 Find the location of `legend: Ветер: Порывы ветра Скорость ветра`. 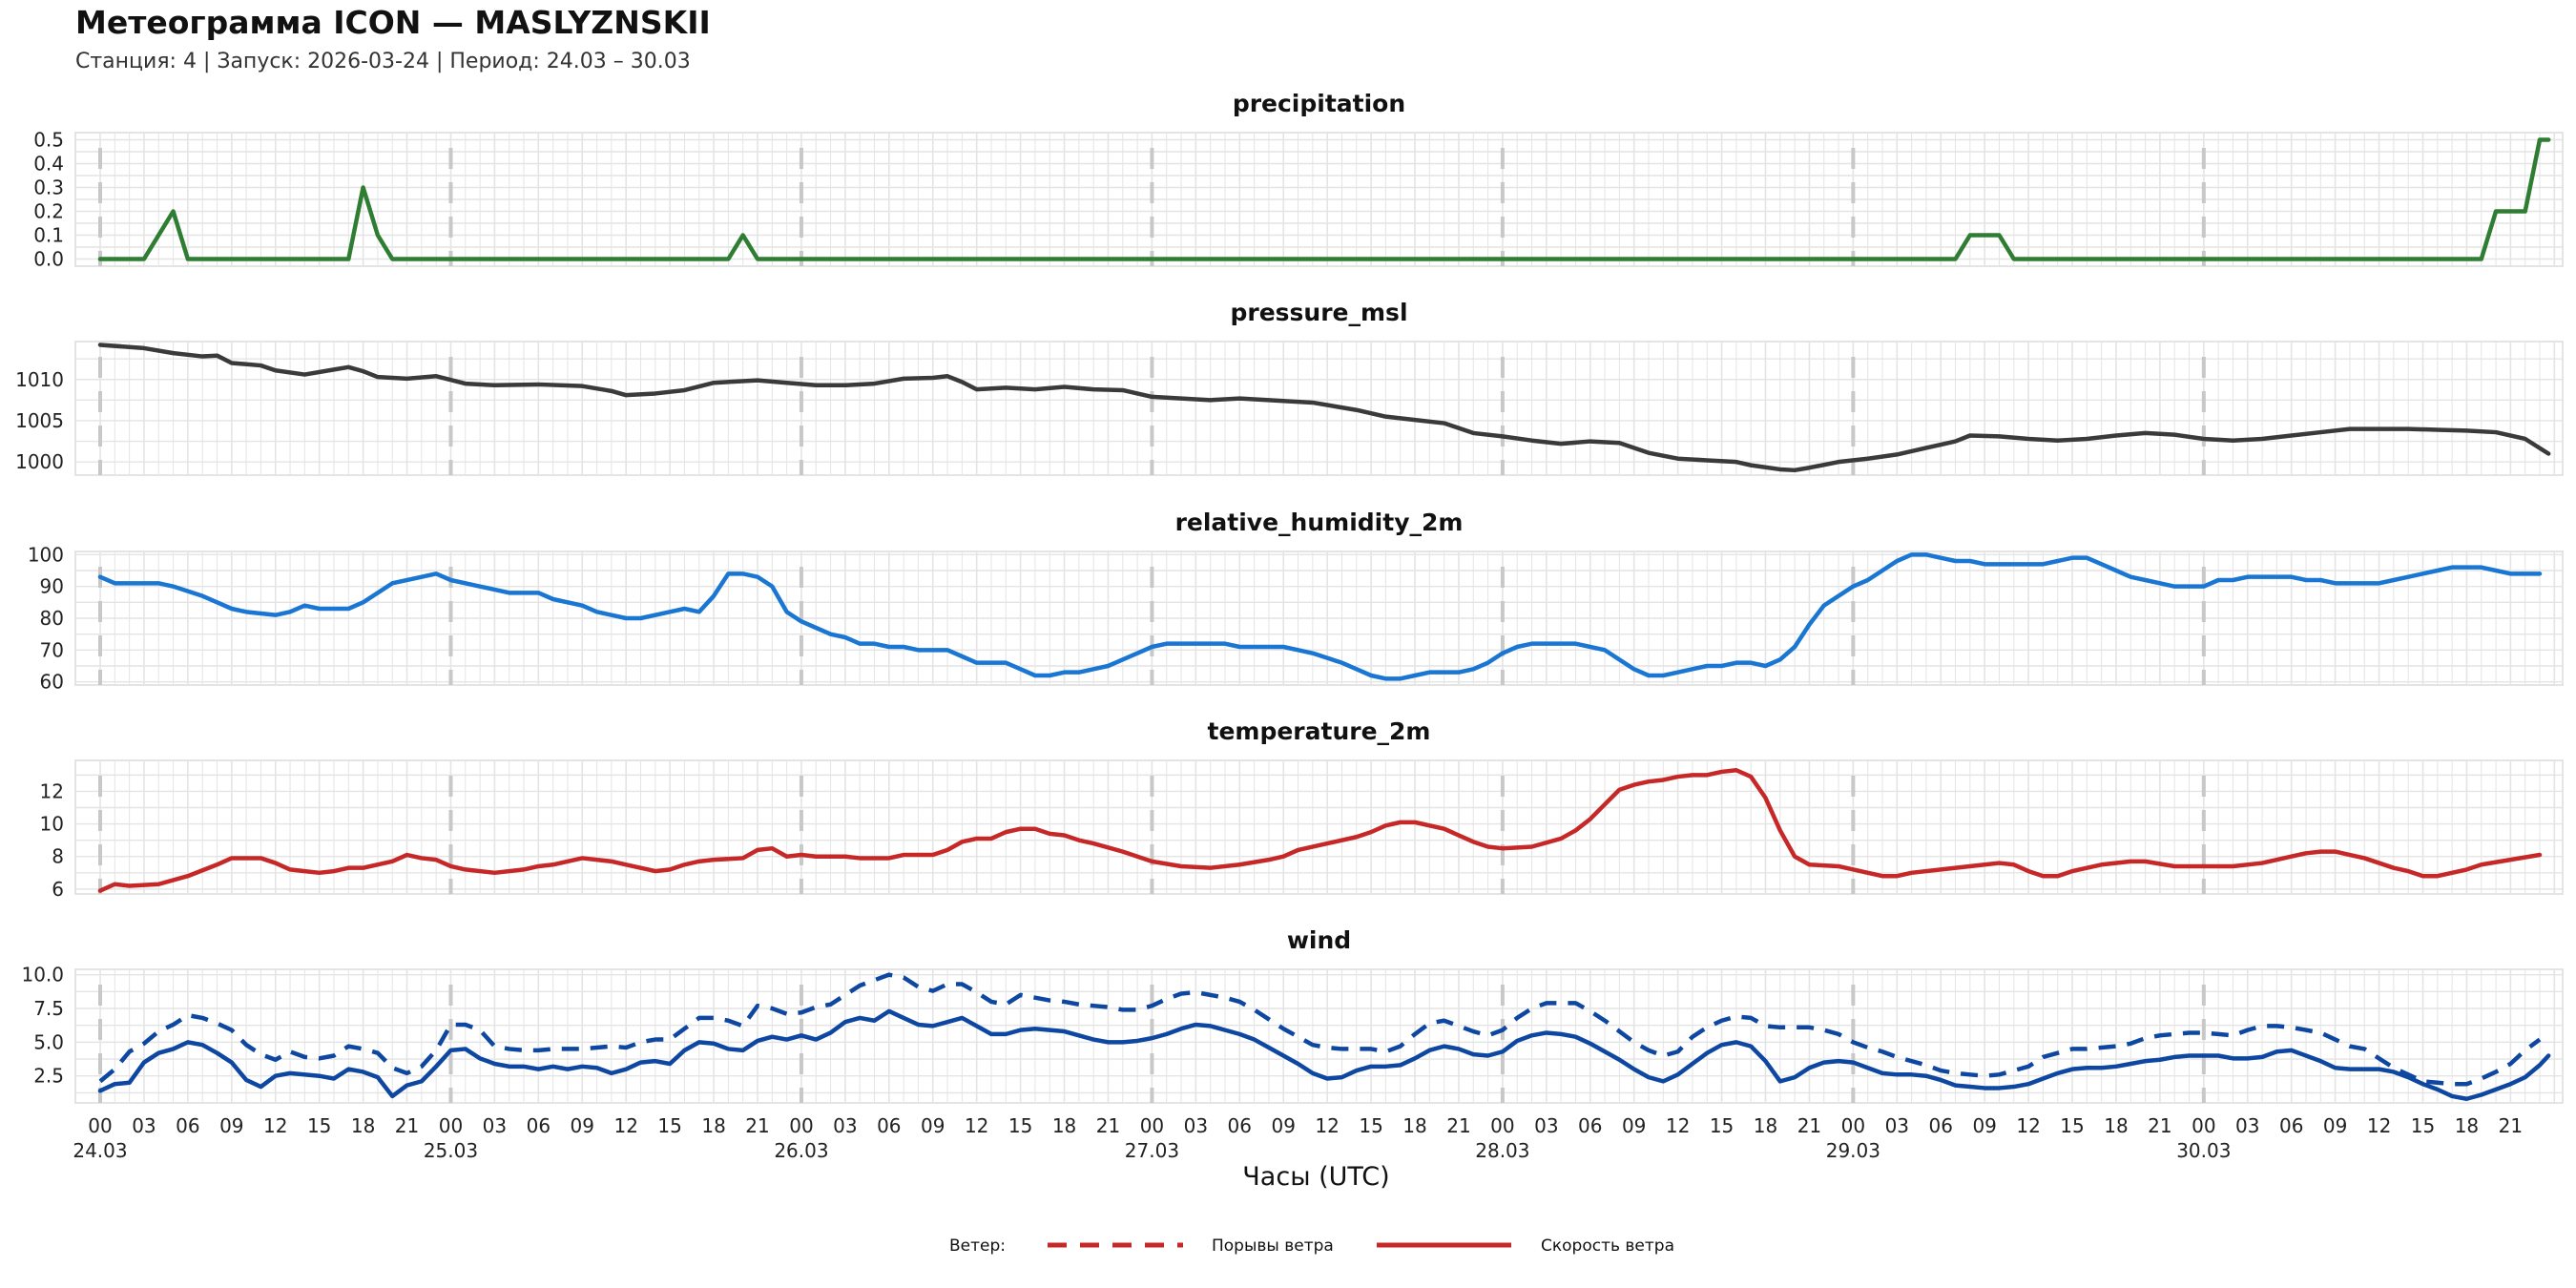

legend: Ветер: Порывы ветра Скорость ветра is located at coordinates (1311, 1246).